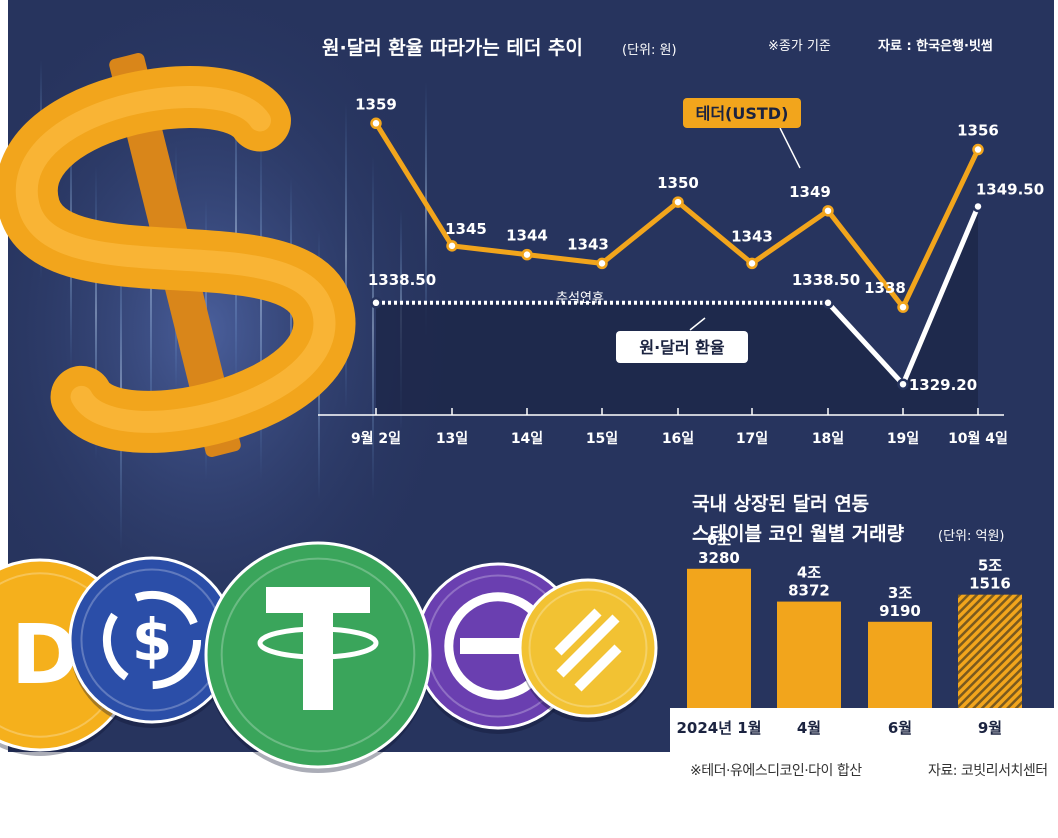 This screenshot has width=1058, height=838. Describe the element at coordinates (466, 229) in the screenshot. I see `tether-value-label: 1345` at that location.